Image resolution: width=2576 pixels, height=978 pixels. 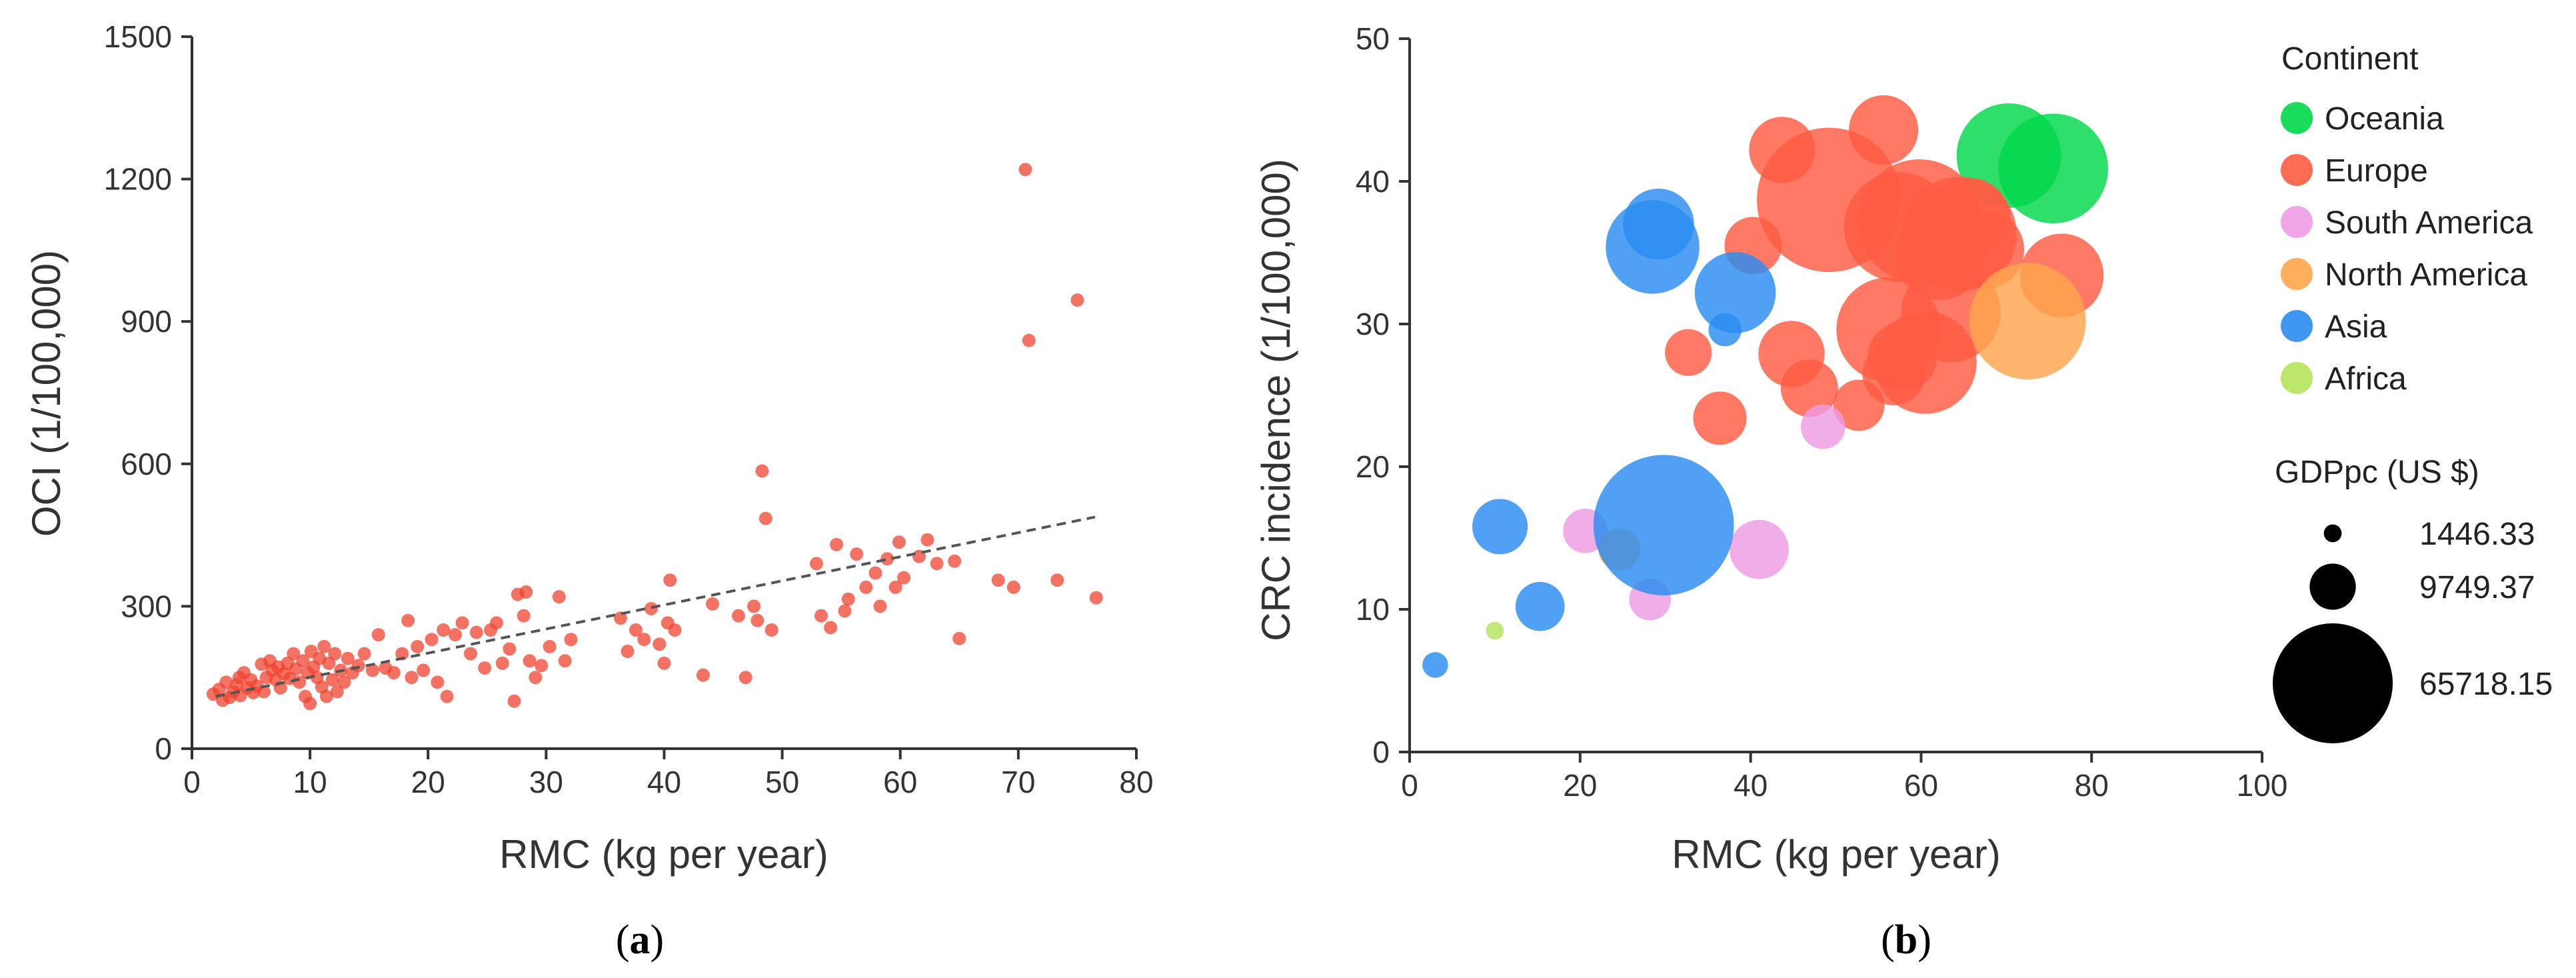 What do you see at coordinates (2297, 378) in the screenshot?
I see `legend-swatch-africa` at bounding box center [2297, 378].